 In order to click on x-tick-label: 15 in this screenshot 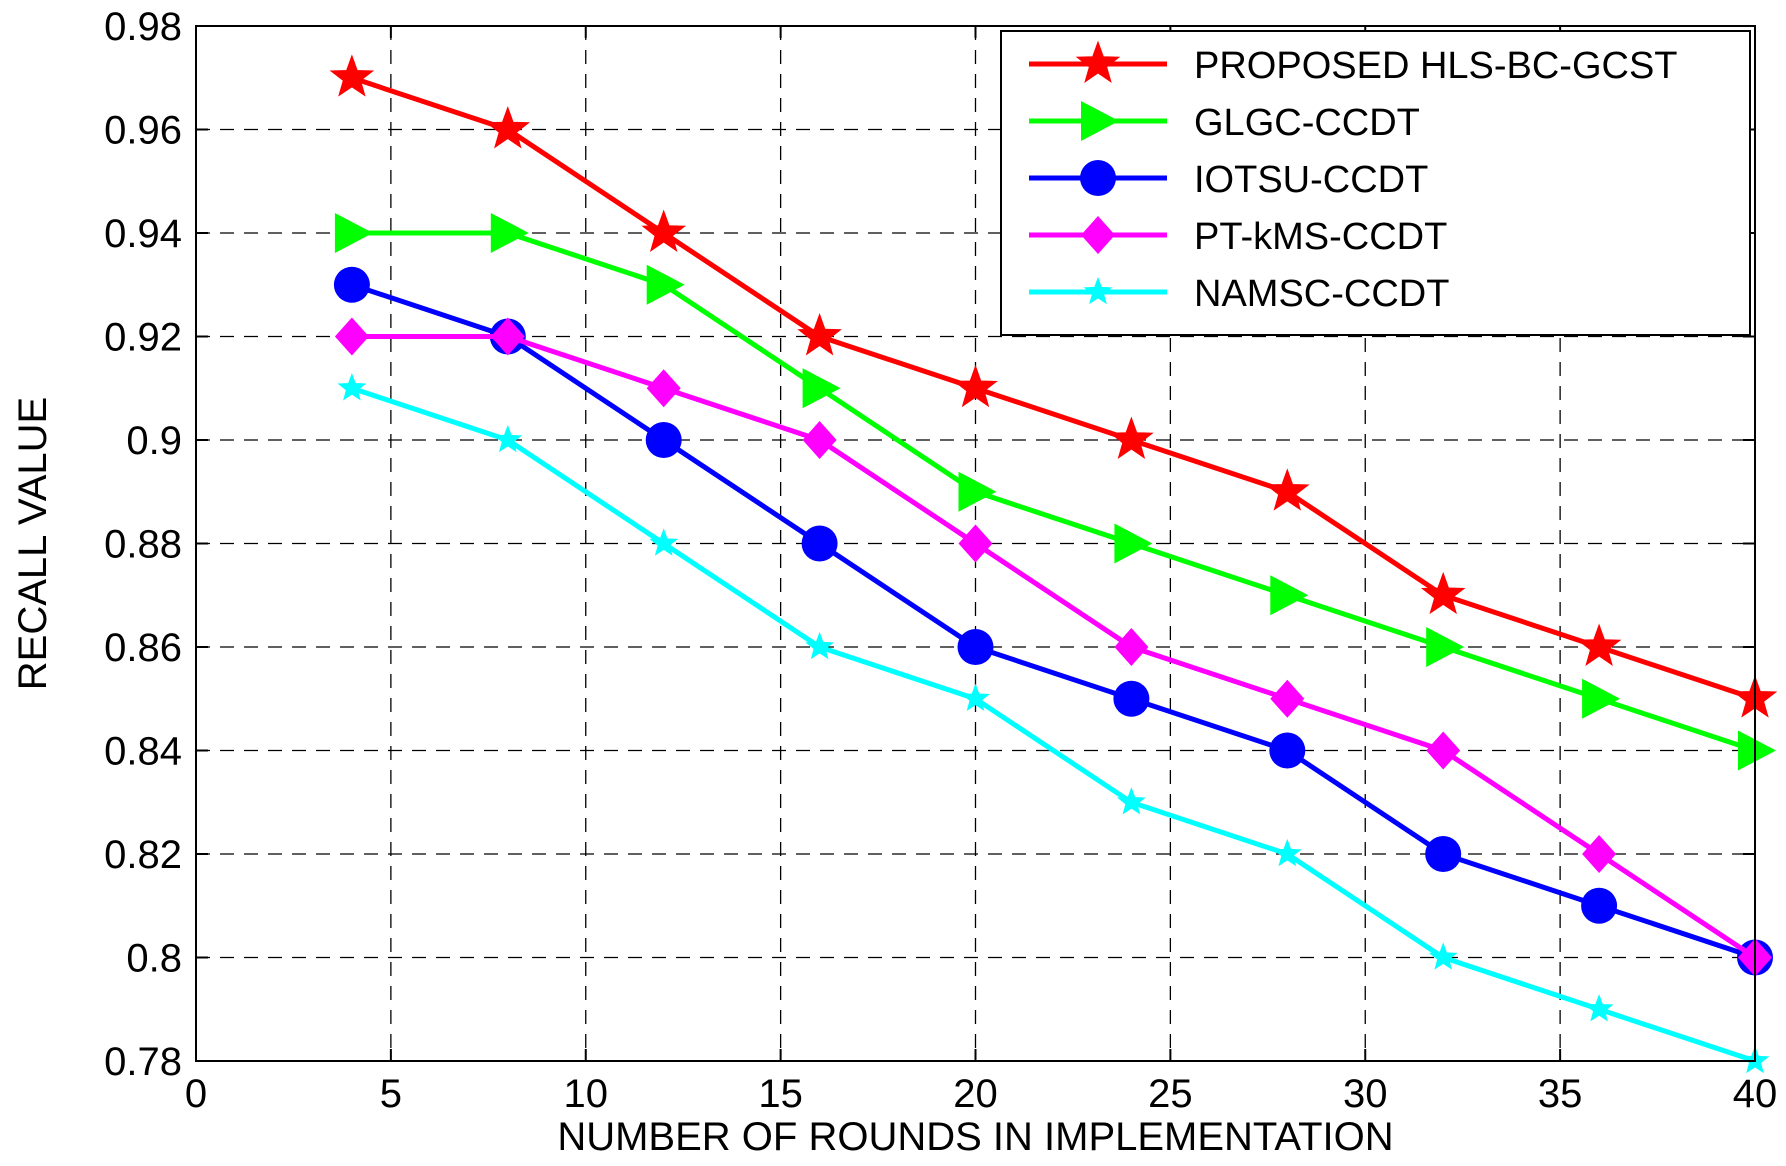, I will do `click(780, 1094)`.